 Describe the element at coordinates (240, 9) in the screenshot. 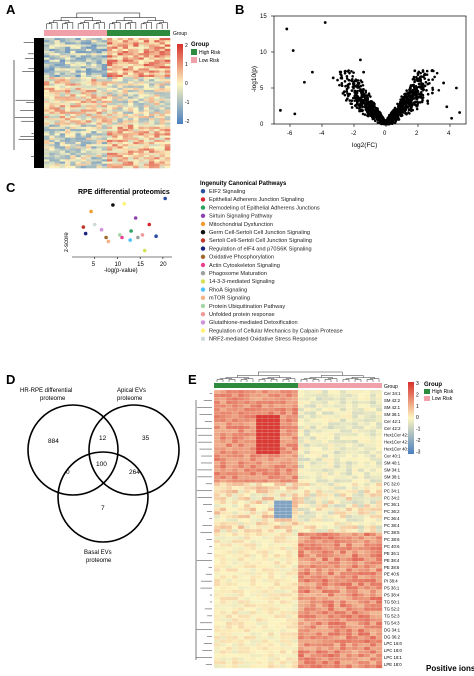

I see `panel-letter-b: B` at that location.